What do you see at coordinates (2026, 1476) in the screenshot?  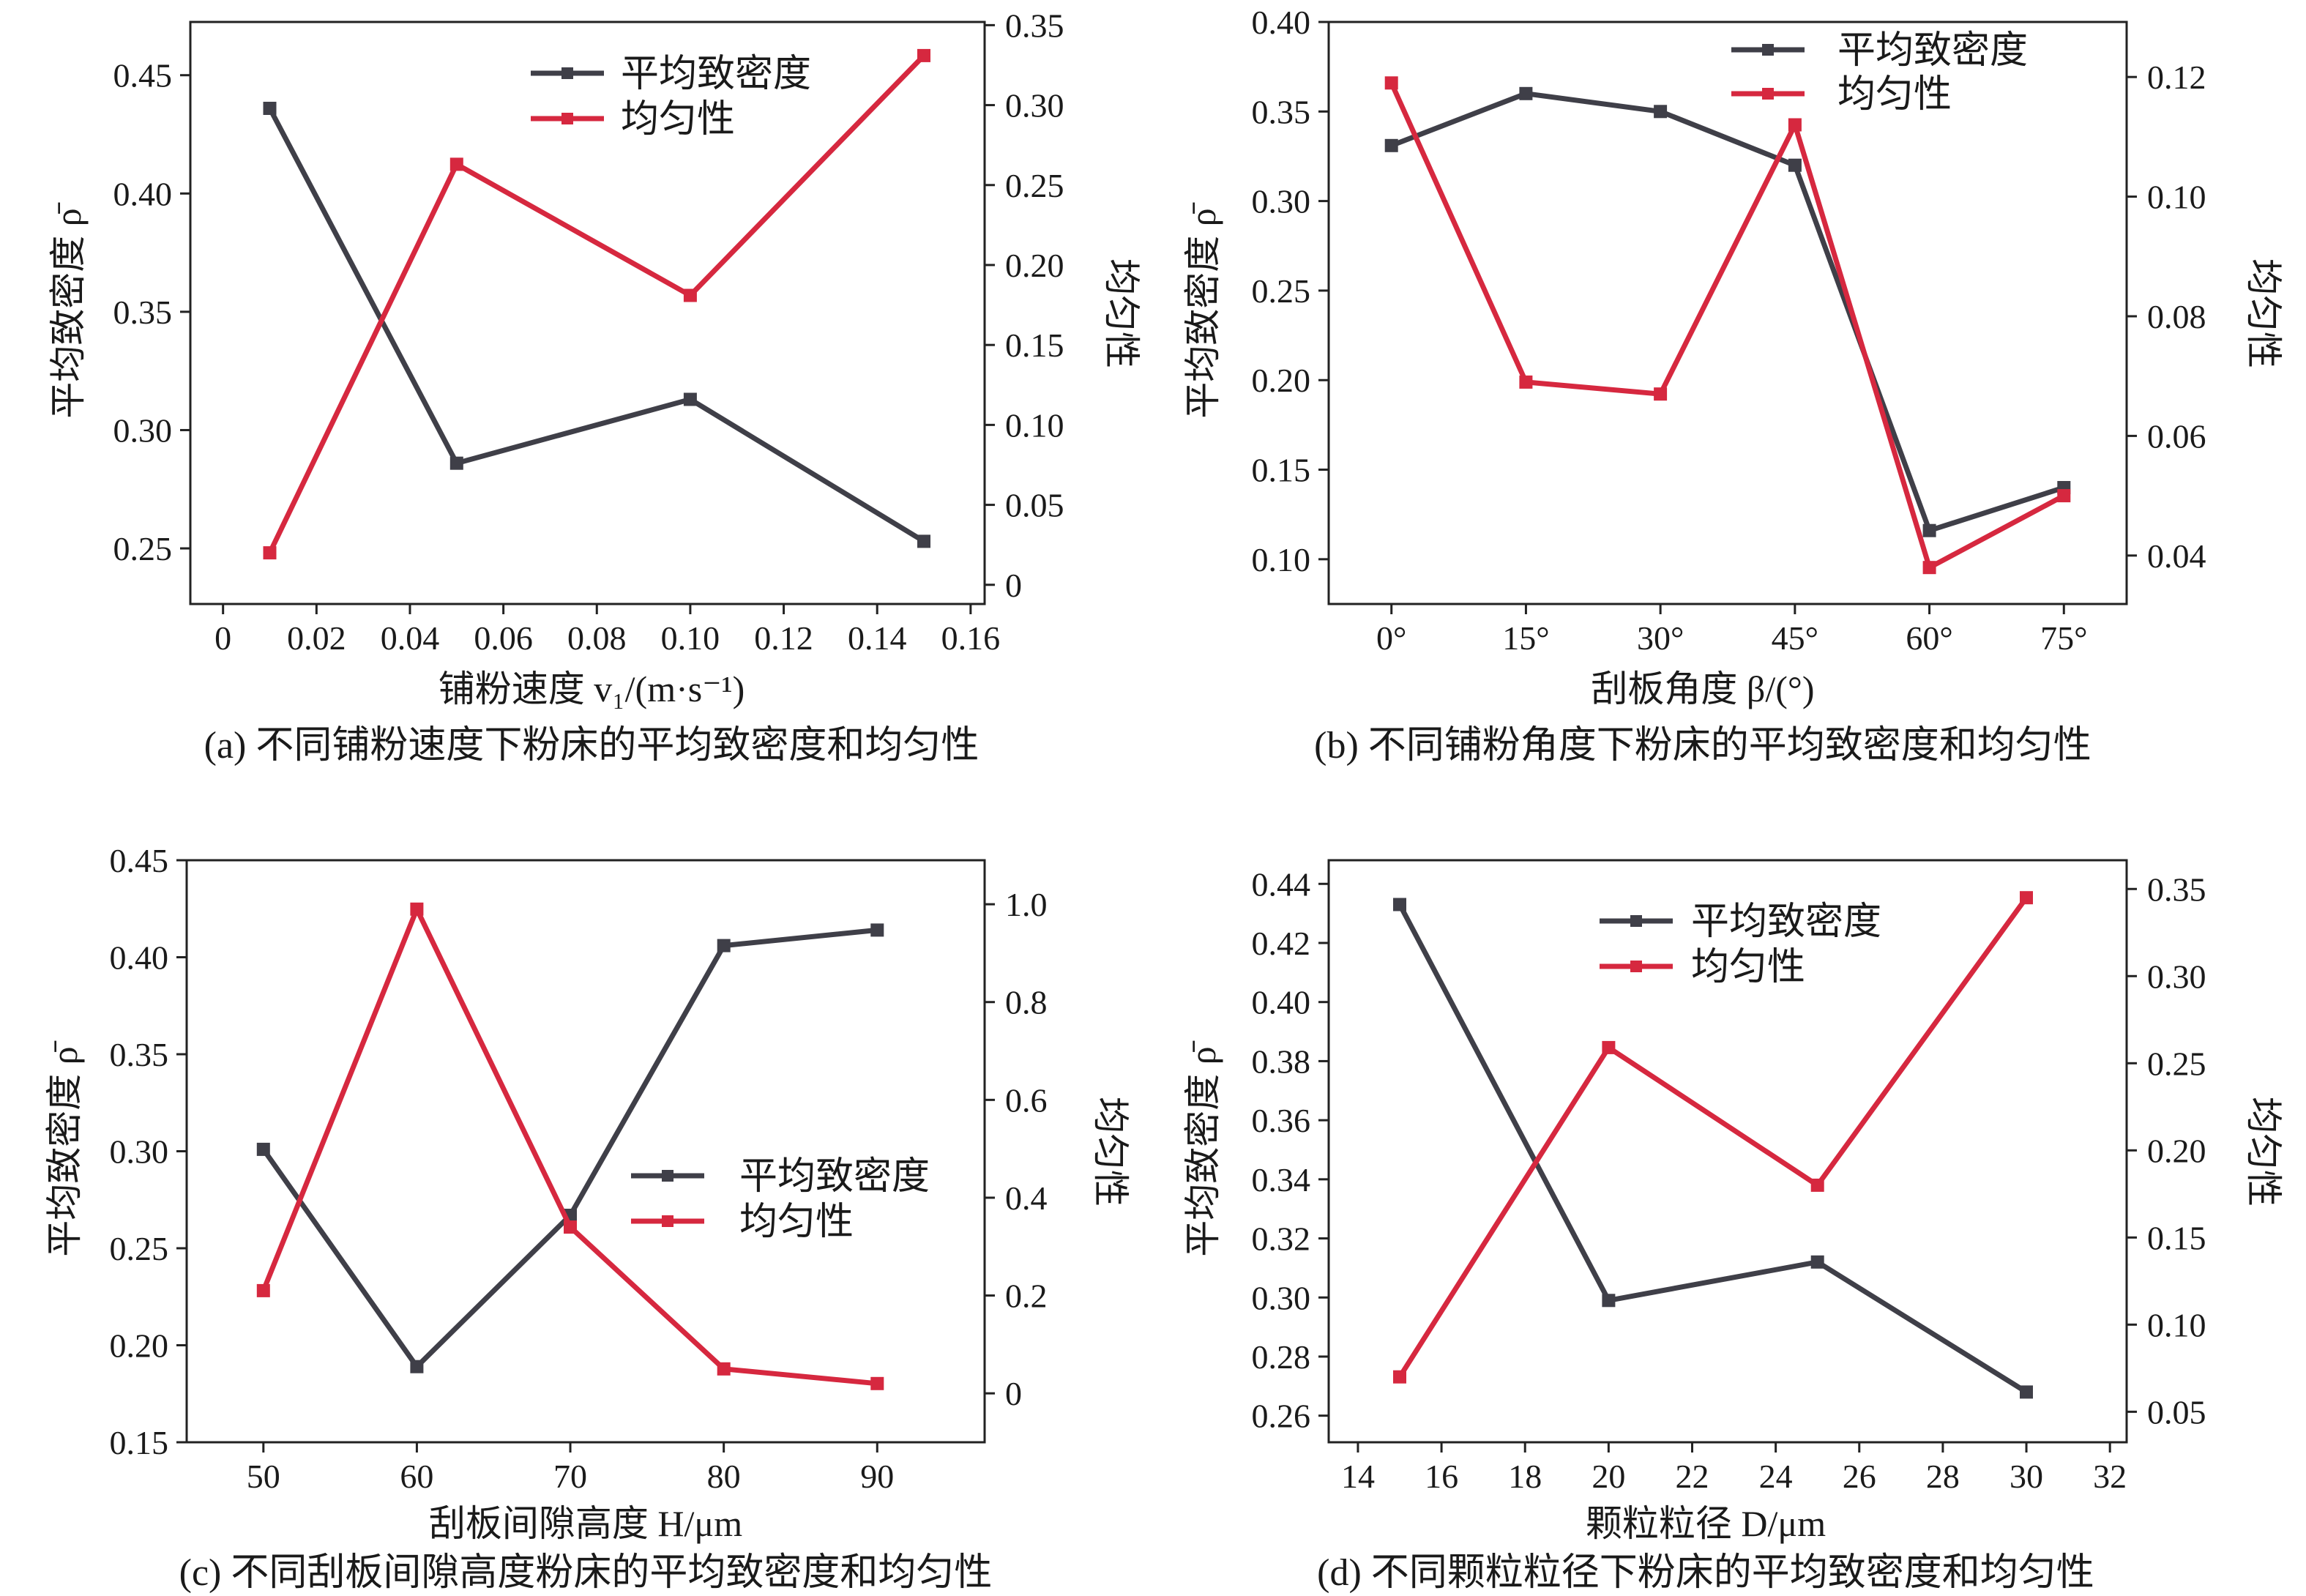 I see `x-tick-label: 30` at bounding box center [2026, 1476].